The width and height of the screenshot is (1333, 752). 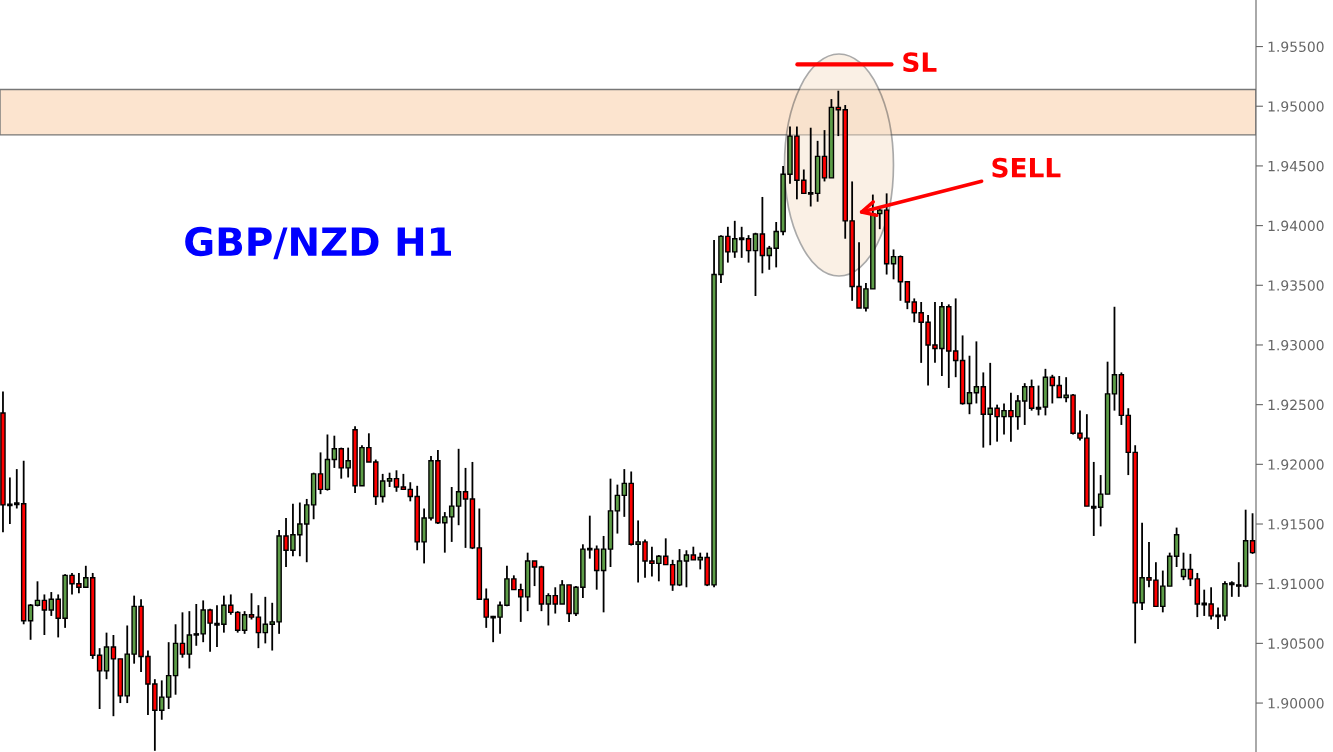 What do you see at coordinates (1296, 405) in the screenshot?
I see `y-tick-label: 1.92500` at bounding box center [1296, 405].